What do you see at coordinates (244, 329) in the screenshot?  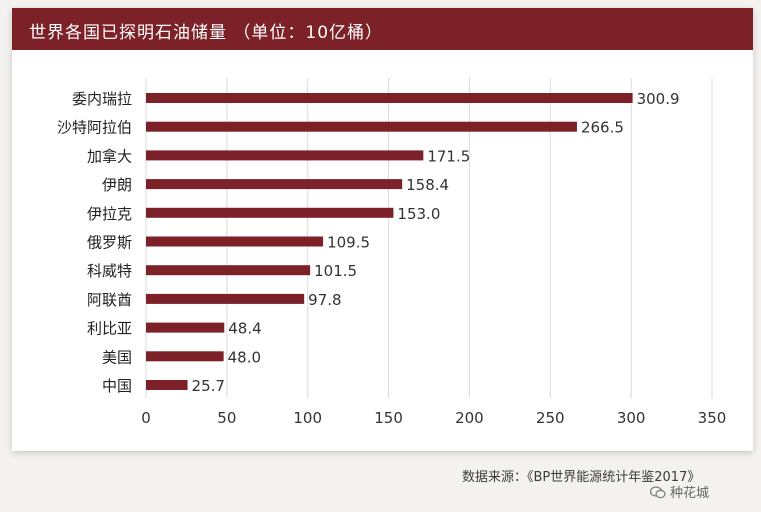 I see `data-label: 48.4` at bounding box center [244, 329].